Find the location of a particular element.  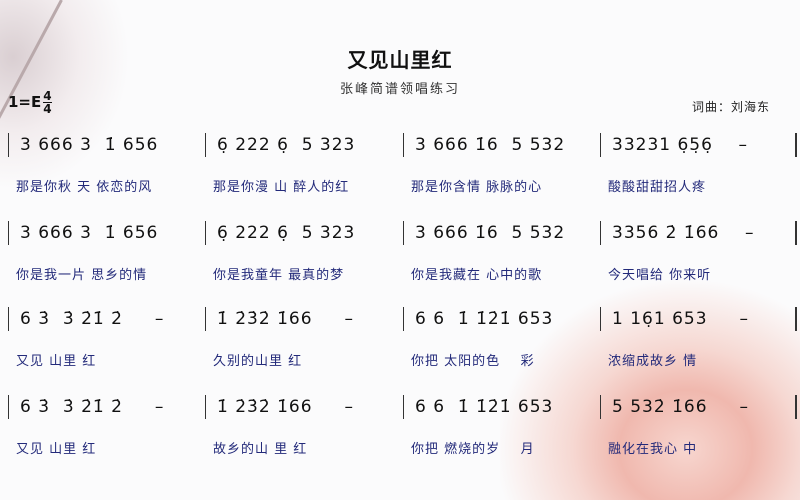

measure: 1 16̣1 653 – 浓缩成故乡 情 is located at coordinates (695, 342).